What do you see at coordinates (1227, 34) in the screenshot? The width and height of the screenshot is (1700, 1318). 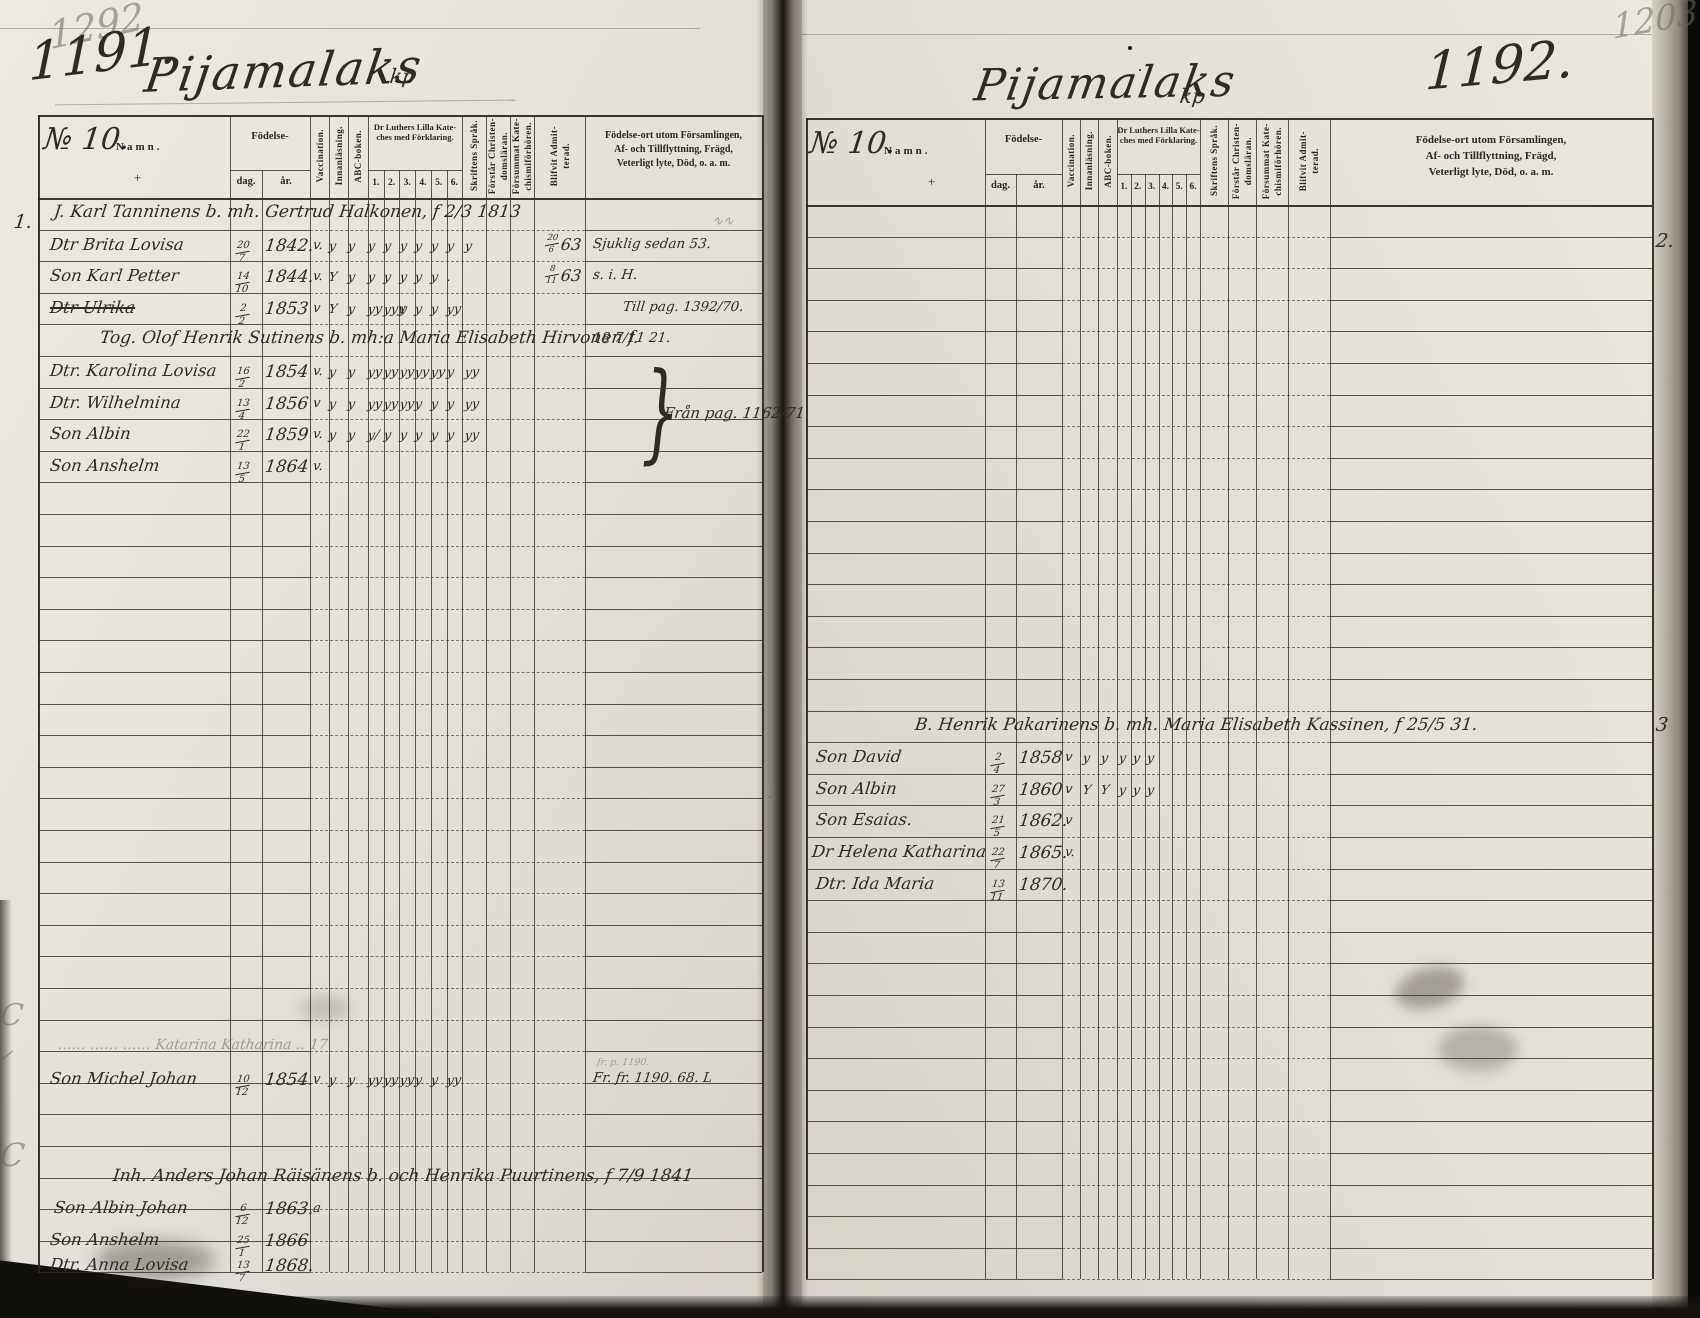 I see `page-top-edge-line` at bounding box center [1227, 34].